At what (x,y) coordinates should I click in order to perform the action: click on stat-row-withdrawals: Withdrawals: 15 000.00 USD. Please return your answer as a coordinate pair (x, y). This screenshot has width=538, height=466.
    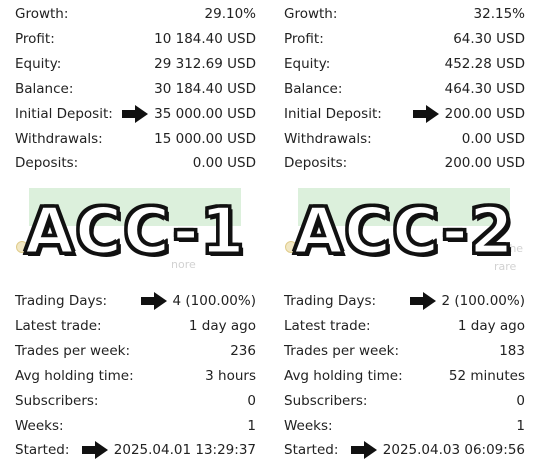
    Looking at the image, I should click on (135, 139).